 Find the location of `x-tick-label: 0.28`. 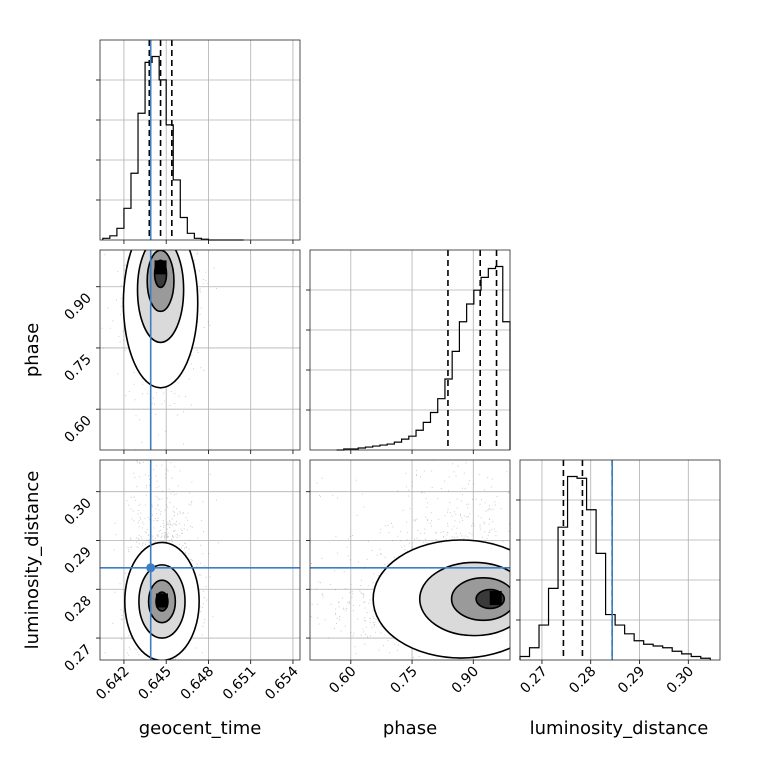

x-tick-label: 0.28 is located at coordinates (582, 680).